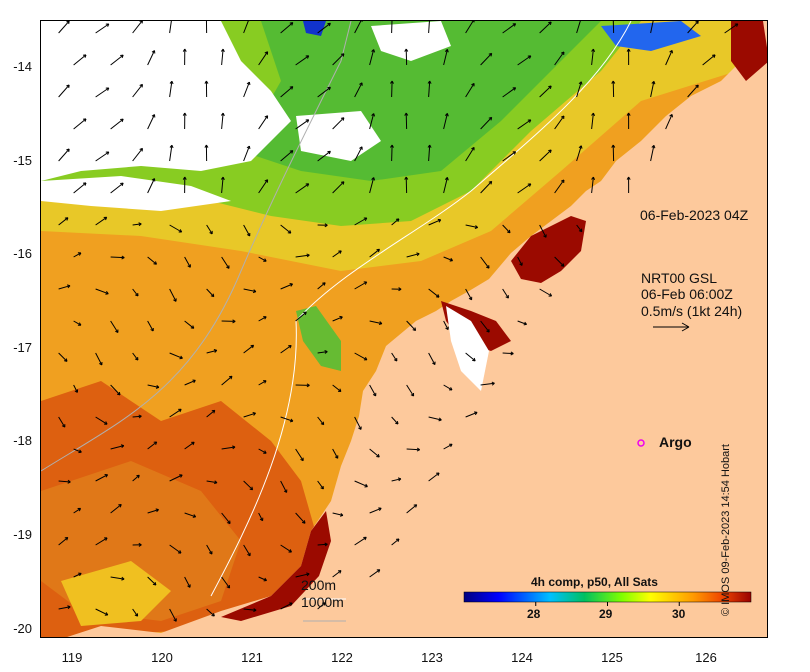 Image resolution: width=810 pixels, height=672 pixels. Describe the element at coordinates (675, 442) in the screenshot. I see `argo-label: Argo` at that location.